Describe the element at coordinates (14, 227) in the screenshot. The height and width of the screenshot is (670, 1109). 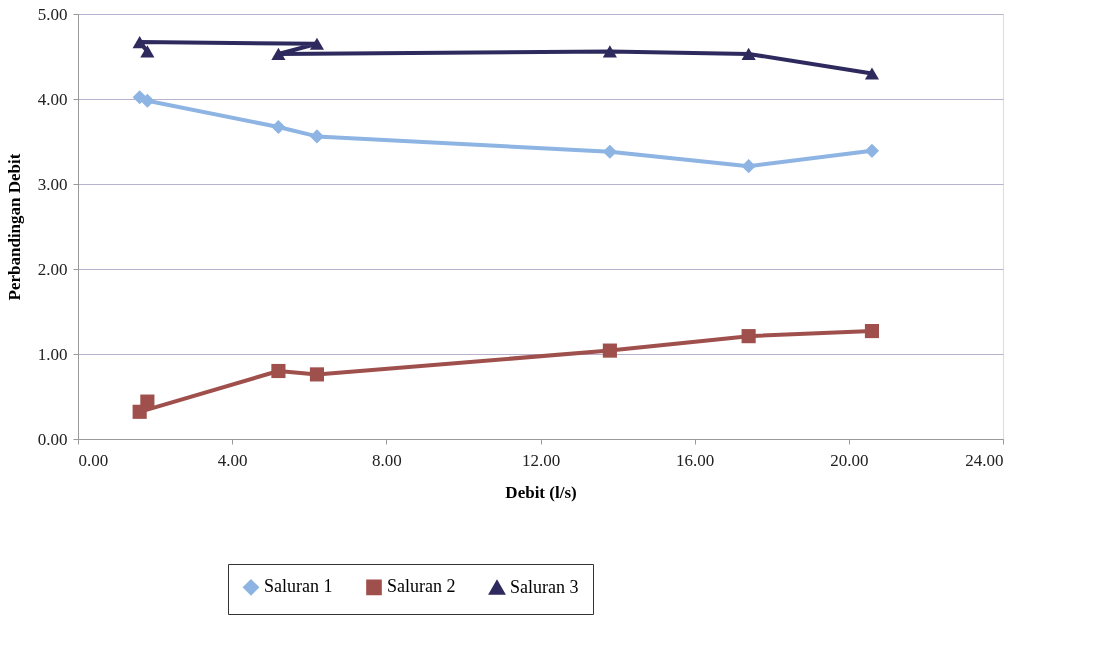
I see `y-axis-title: Perbandingan Debit` at that location.